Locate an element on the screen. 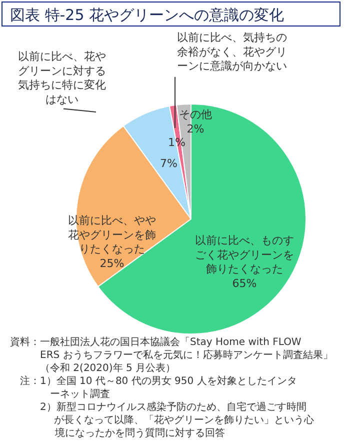 The image size is (350, 444). slice-label: 以前に比べ、ものすごく花やグリーンを飾りたくなった is located at coordinates (244, 255).